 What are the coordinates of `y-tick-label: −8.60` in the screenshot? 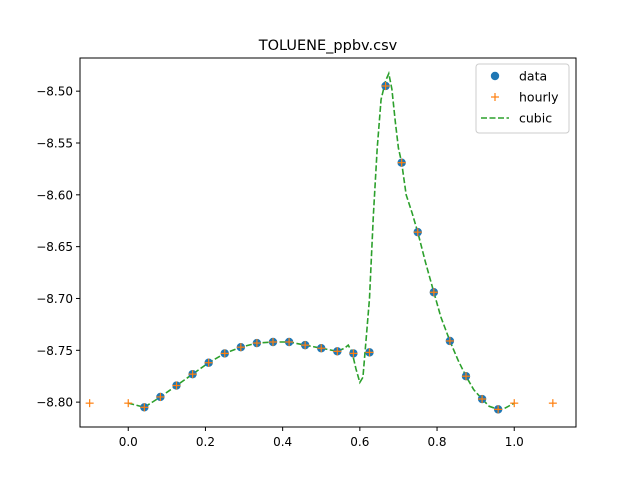 It's located at (54, 195).